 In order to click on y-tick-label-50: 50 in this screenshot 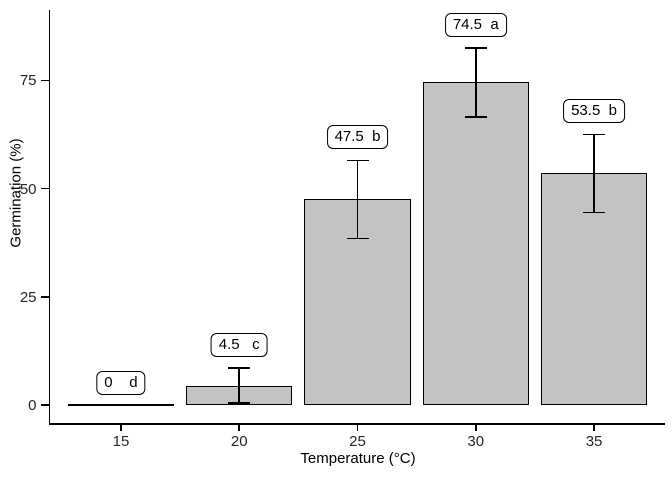, I will do `click(28, 189)`.